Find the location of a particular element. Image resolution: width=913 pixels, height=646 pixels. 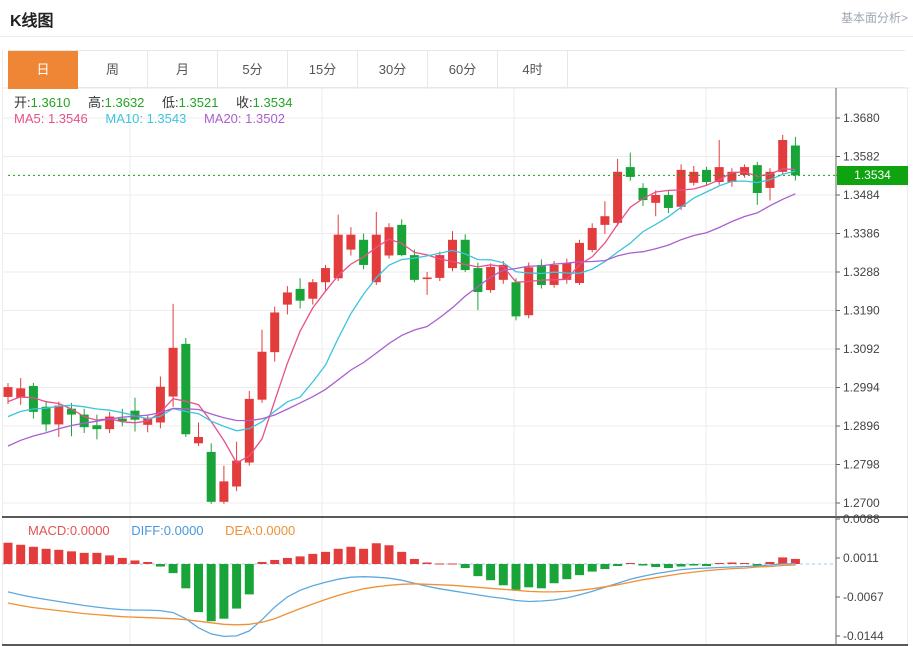

chart-right-border is located at coordinates (907, 367).